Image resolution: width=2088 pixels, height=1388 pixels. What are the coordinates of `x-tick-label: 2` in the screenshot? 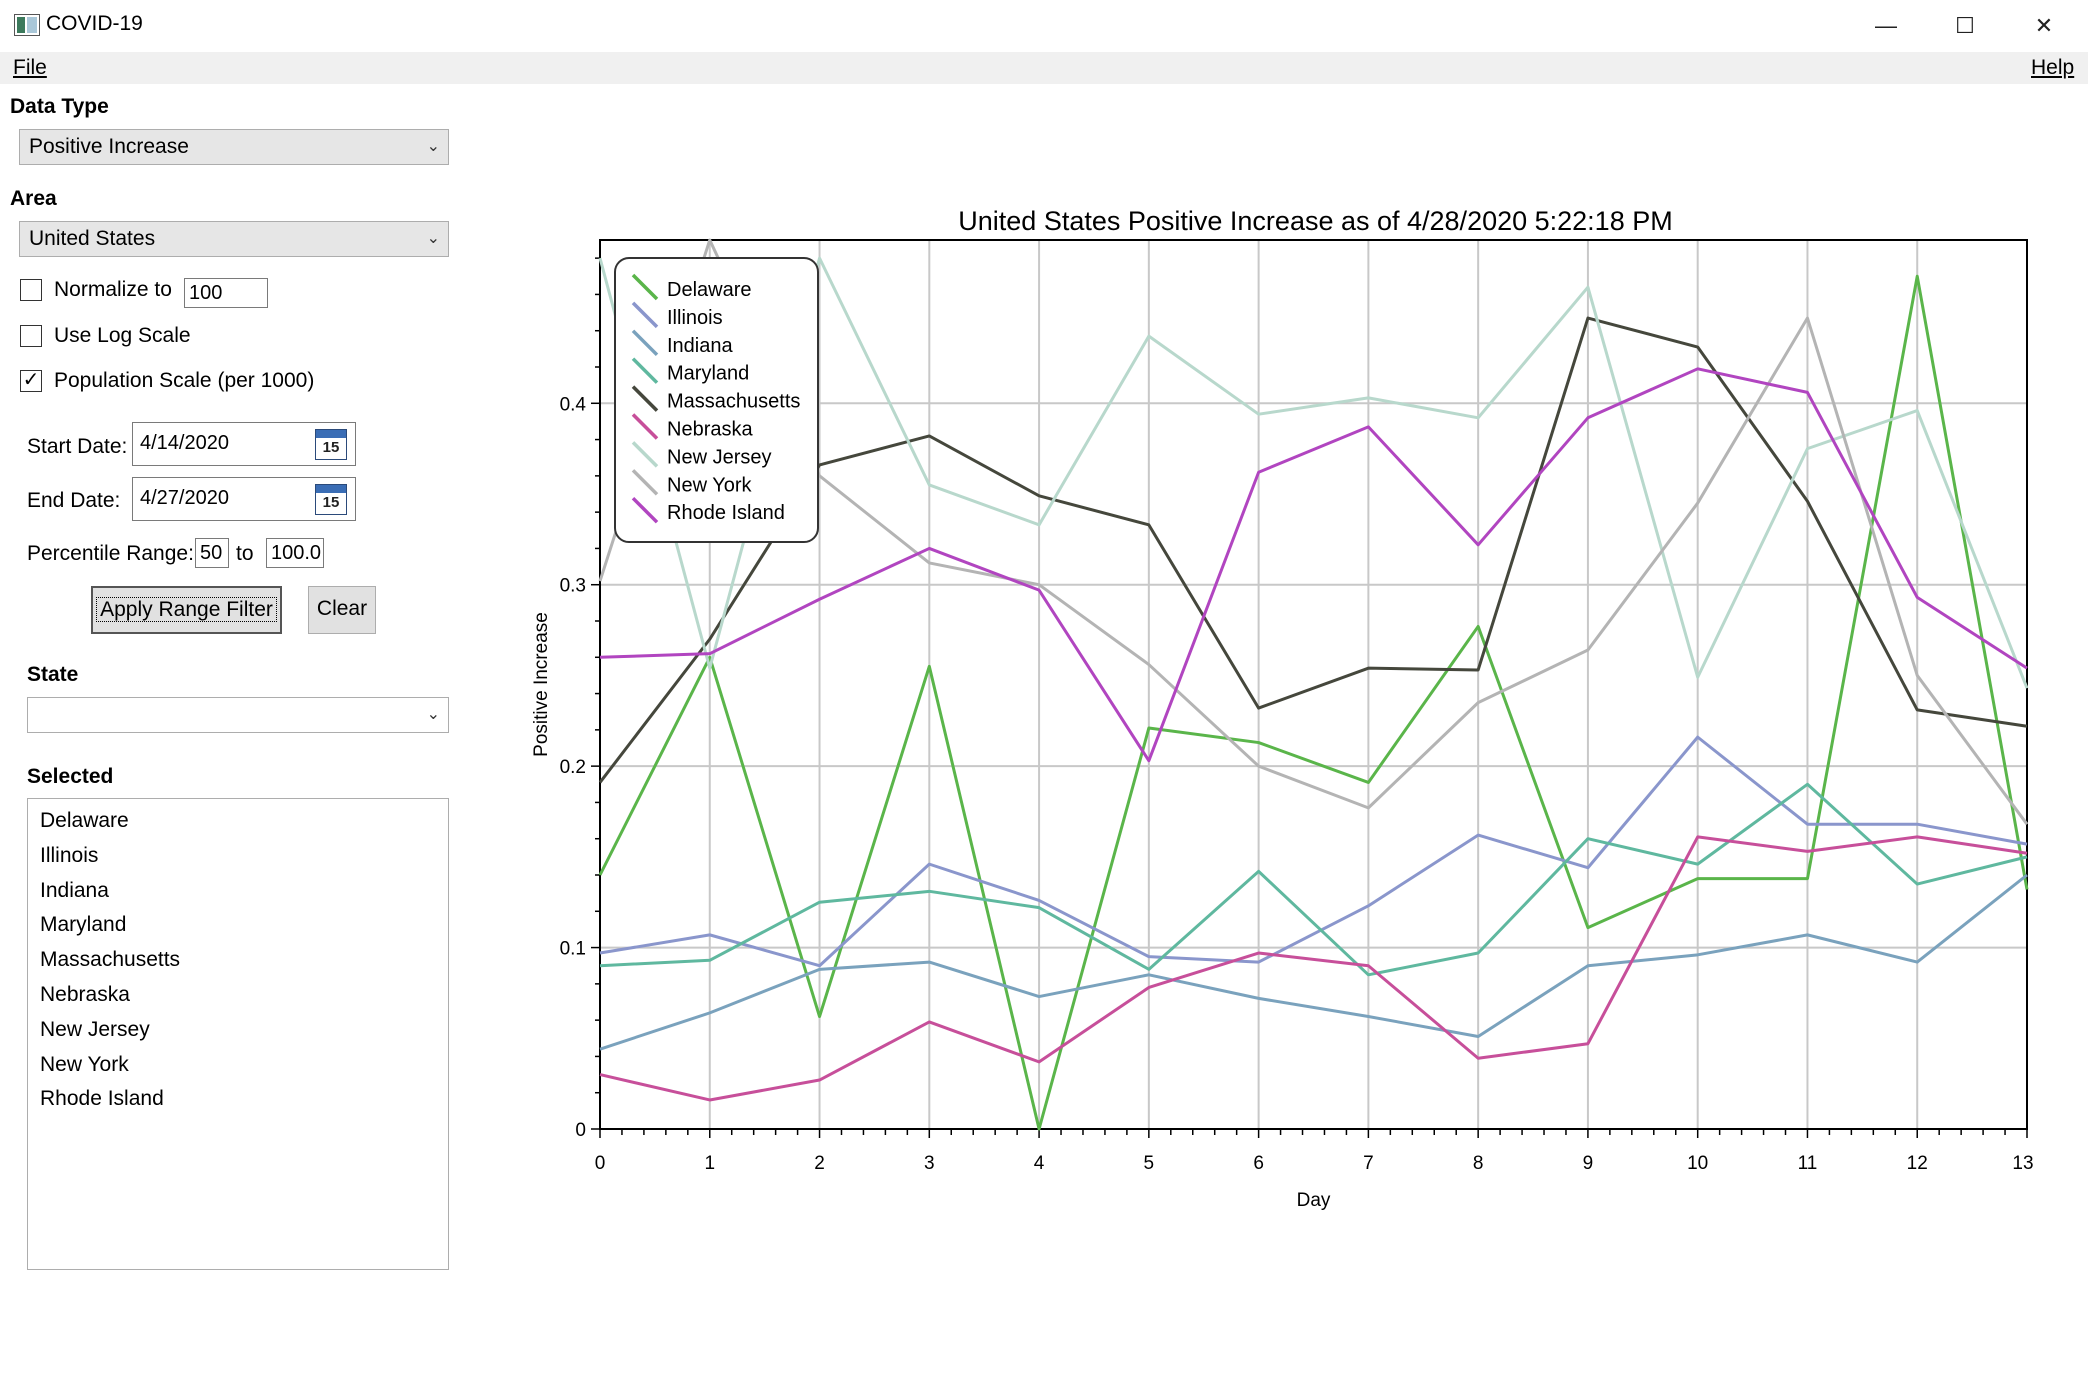 It's located at (819, 1163).